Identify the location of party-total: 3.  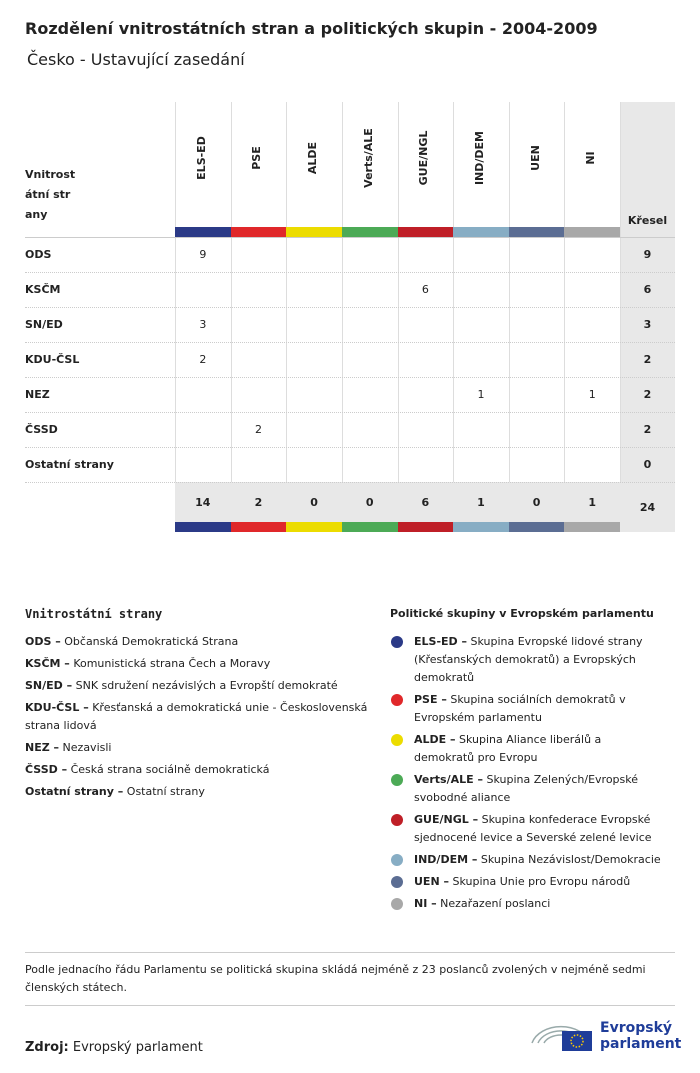
(647, 324).